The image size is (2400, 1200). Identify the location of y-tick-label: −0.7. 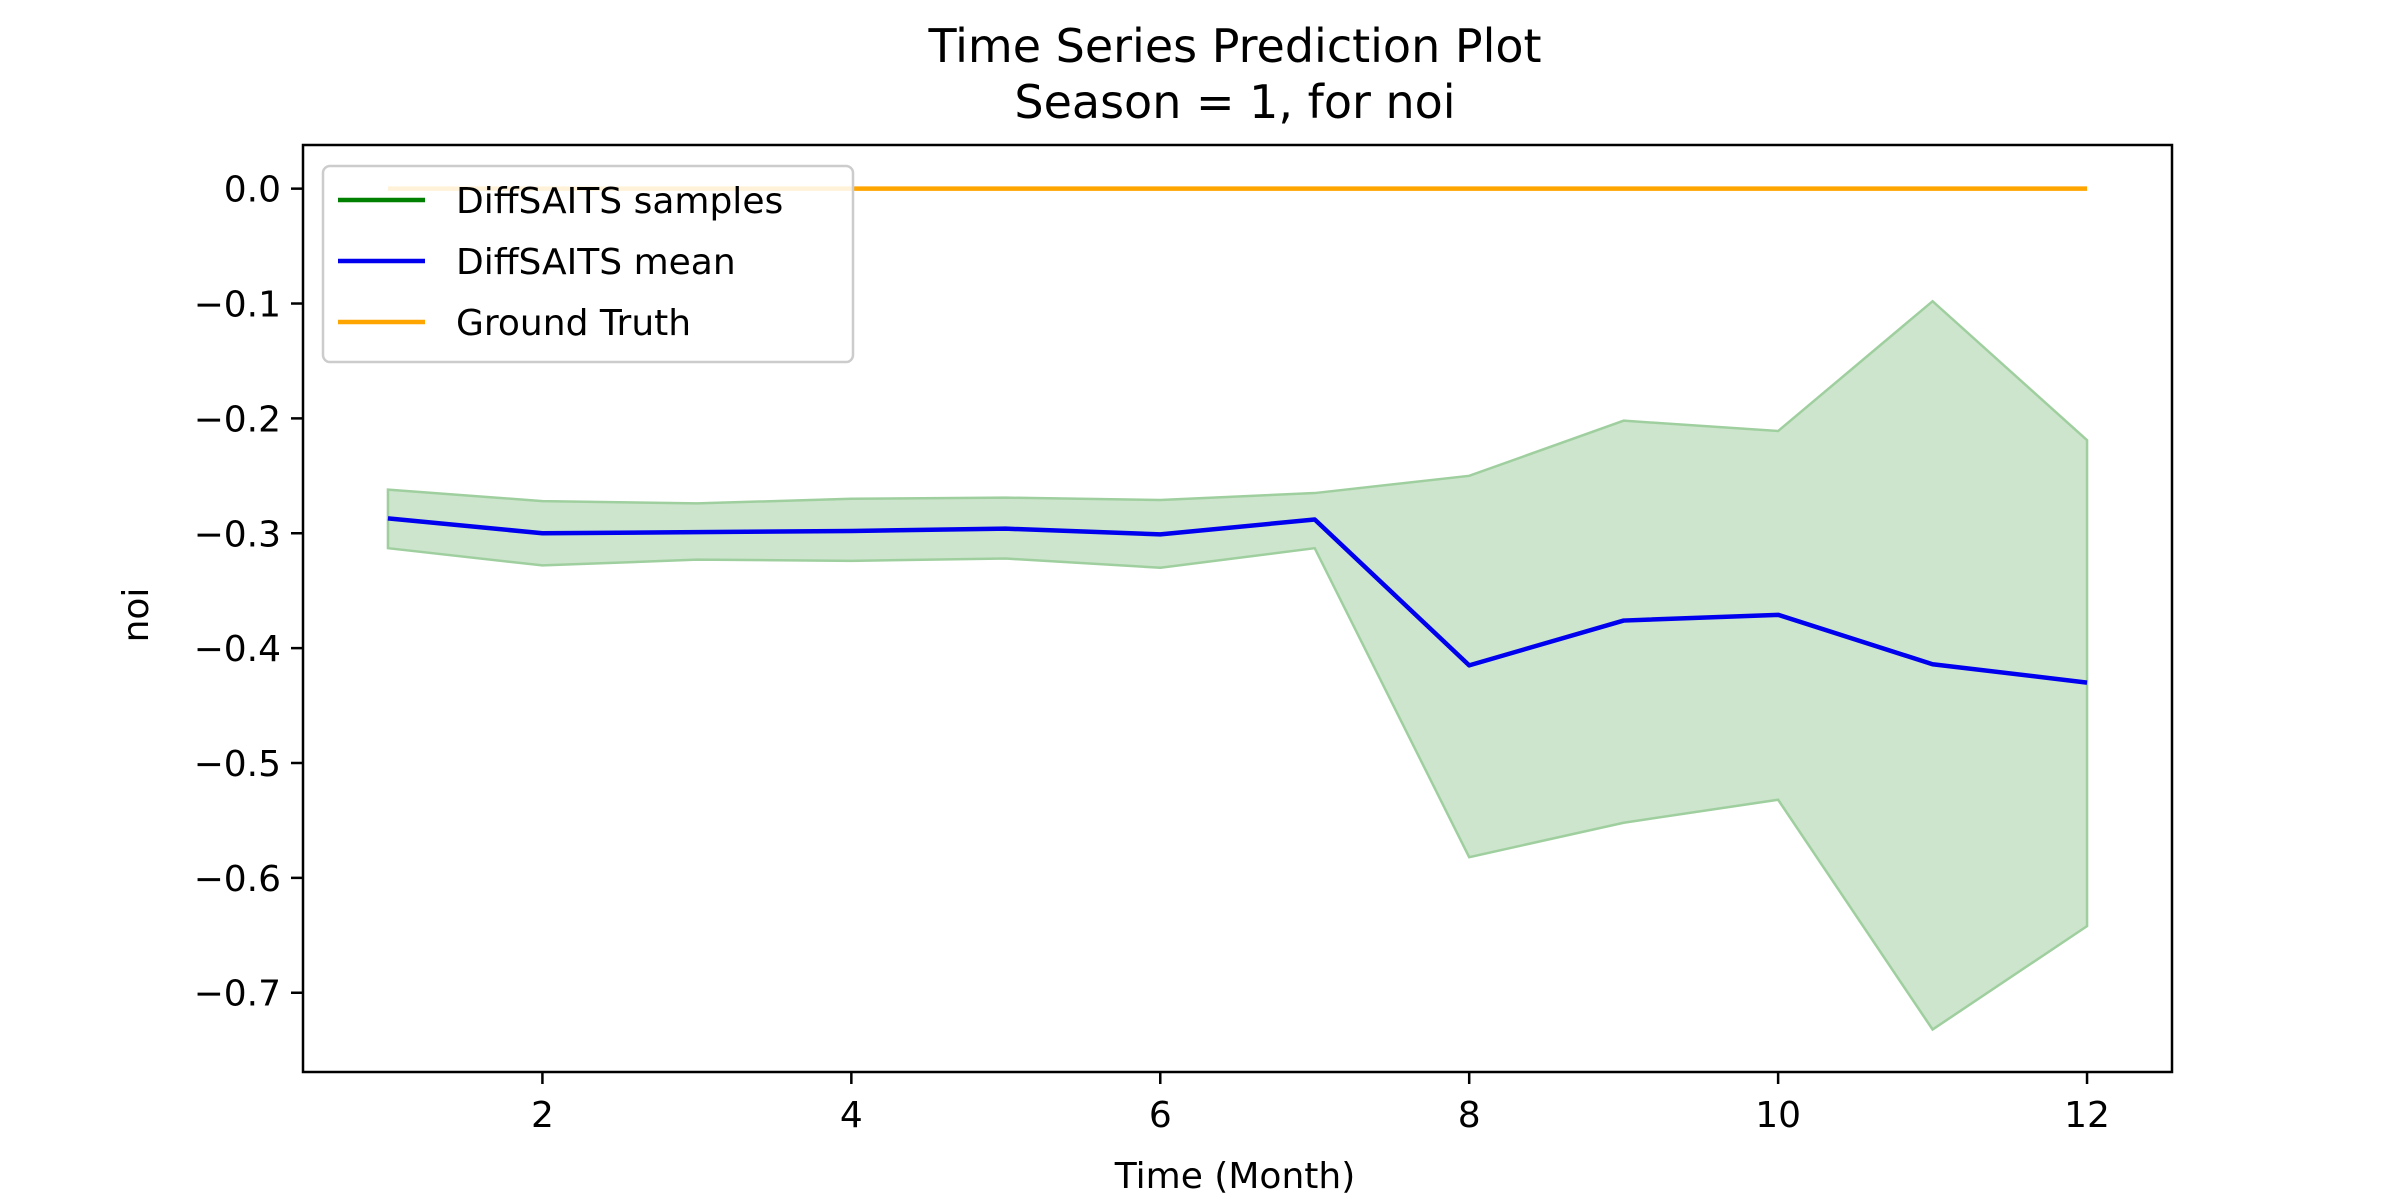
(237, 994).